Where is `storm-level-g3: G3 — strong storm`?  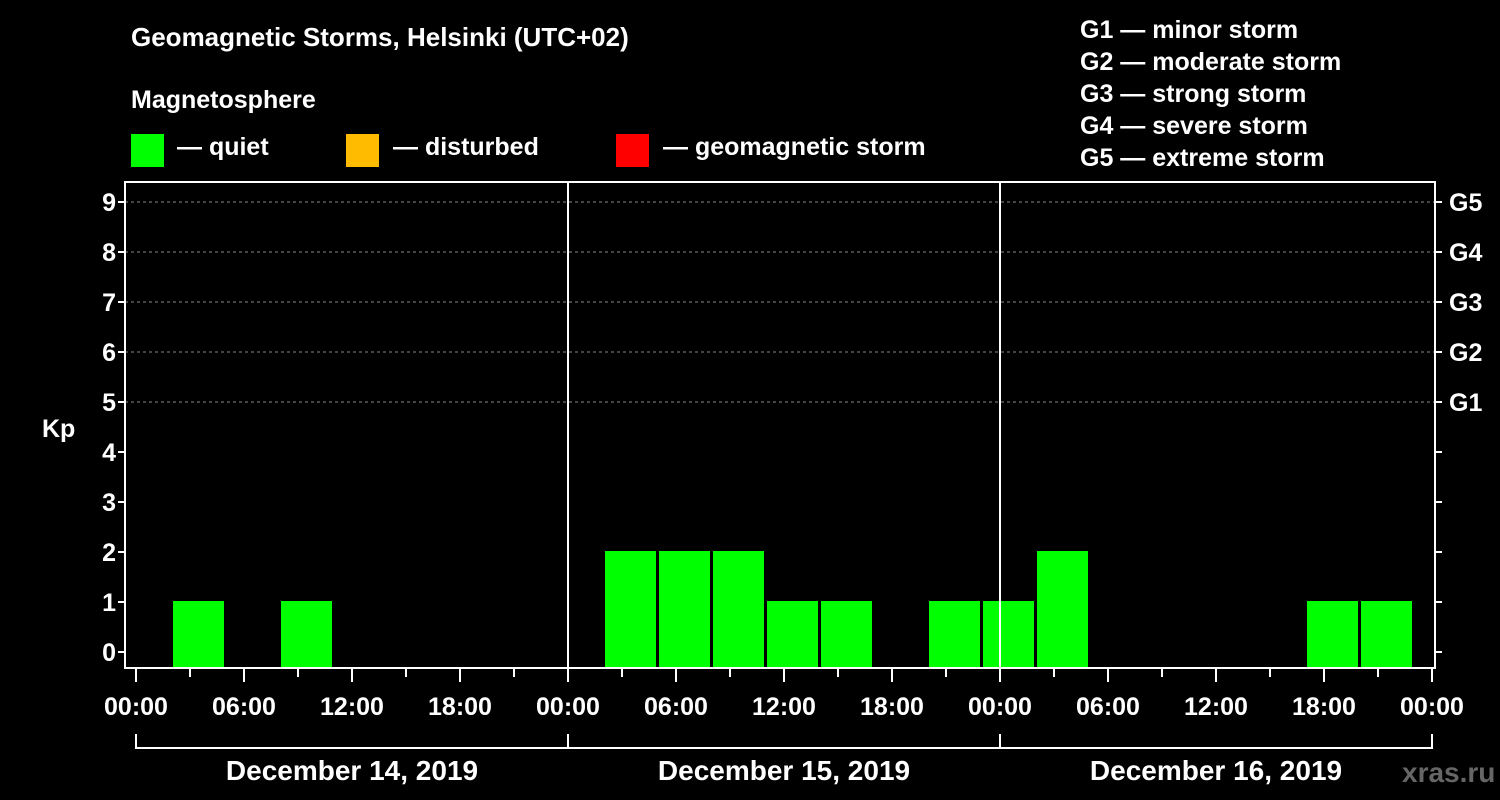
storm-level-g3: G3 — strong storm is located at coordinates (1193, 94).